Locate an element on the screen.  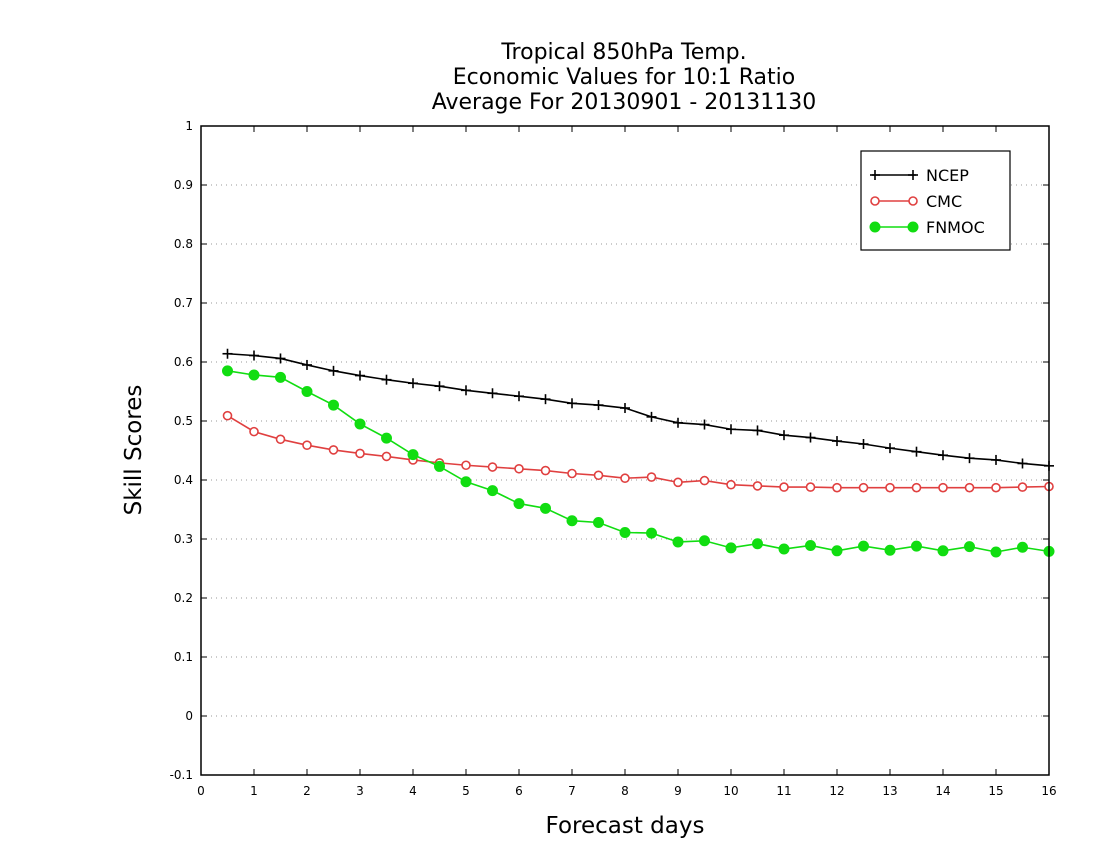
chart-title-line-2: Economic Values for 10:1 Ratio is located at coordinates (624, 77).